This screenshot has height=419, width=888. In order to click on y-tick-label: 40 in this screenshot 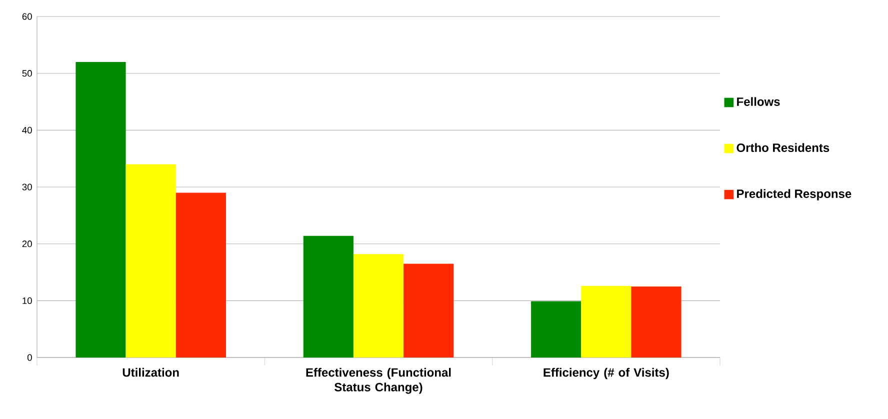, I will do `click(27, 130)`.